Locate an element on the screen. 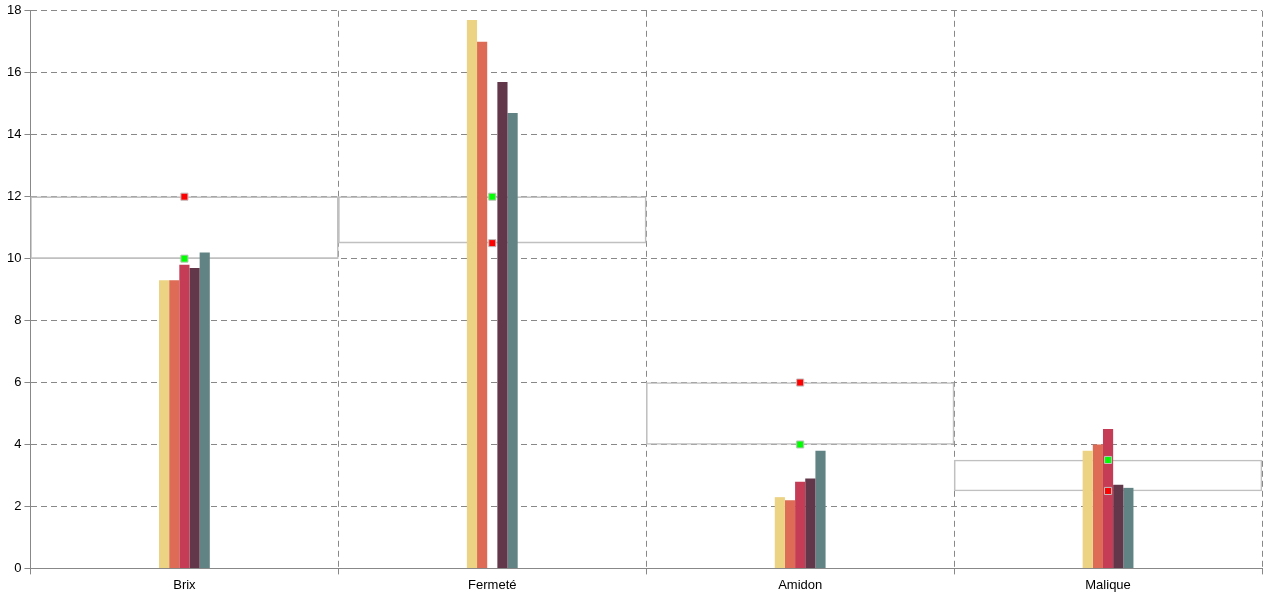  y-tick-label: 10 is located at coordinates (14, 258).